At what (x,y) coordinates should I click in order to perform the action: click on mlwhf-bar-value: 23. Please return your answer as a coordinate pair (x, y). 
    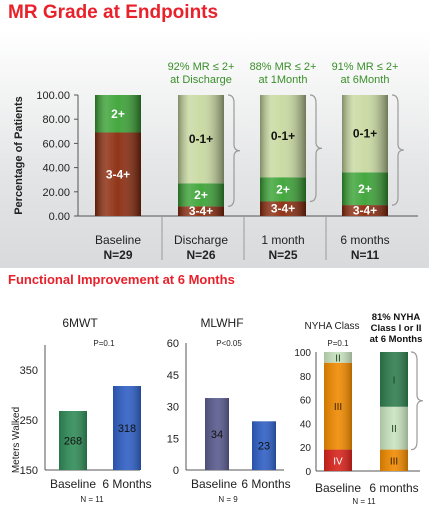
    Looking at the image, I should click on (264, 447).